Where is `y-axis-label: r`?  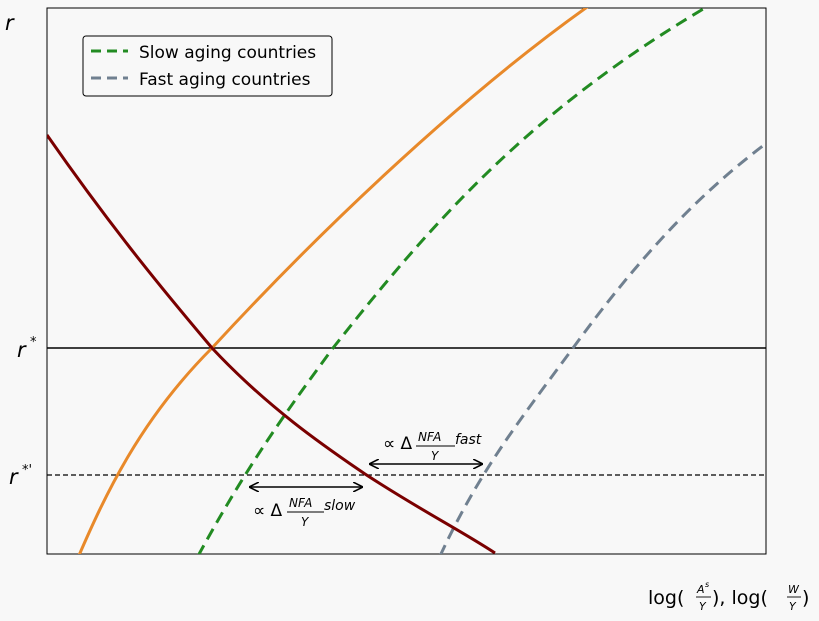
y-axis-label: r is located at coordinates (10, 23).